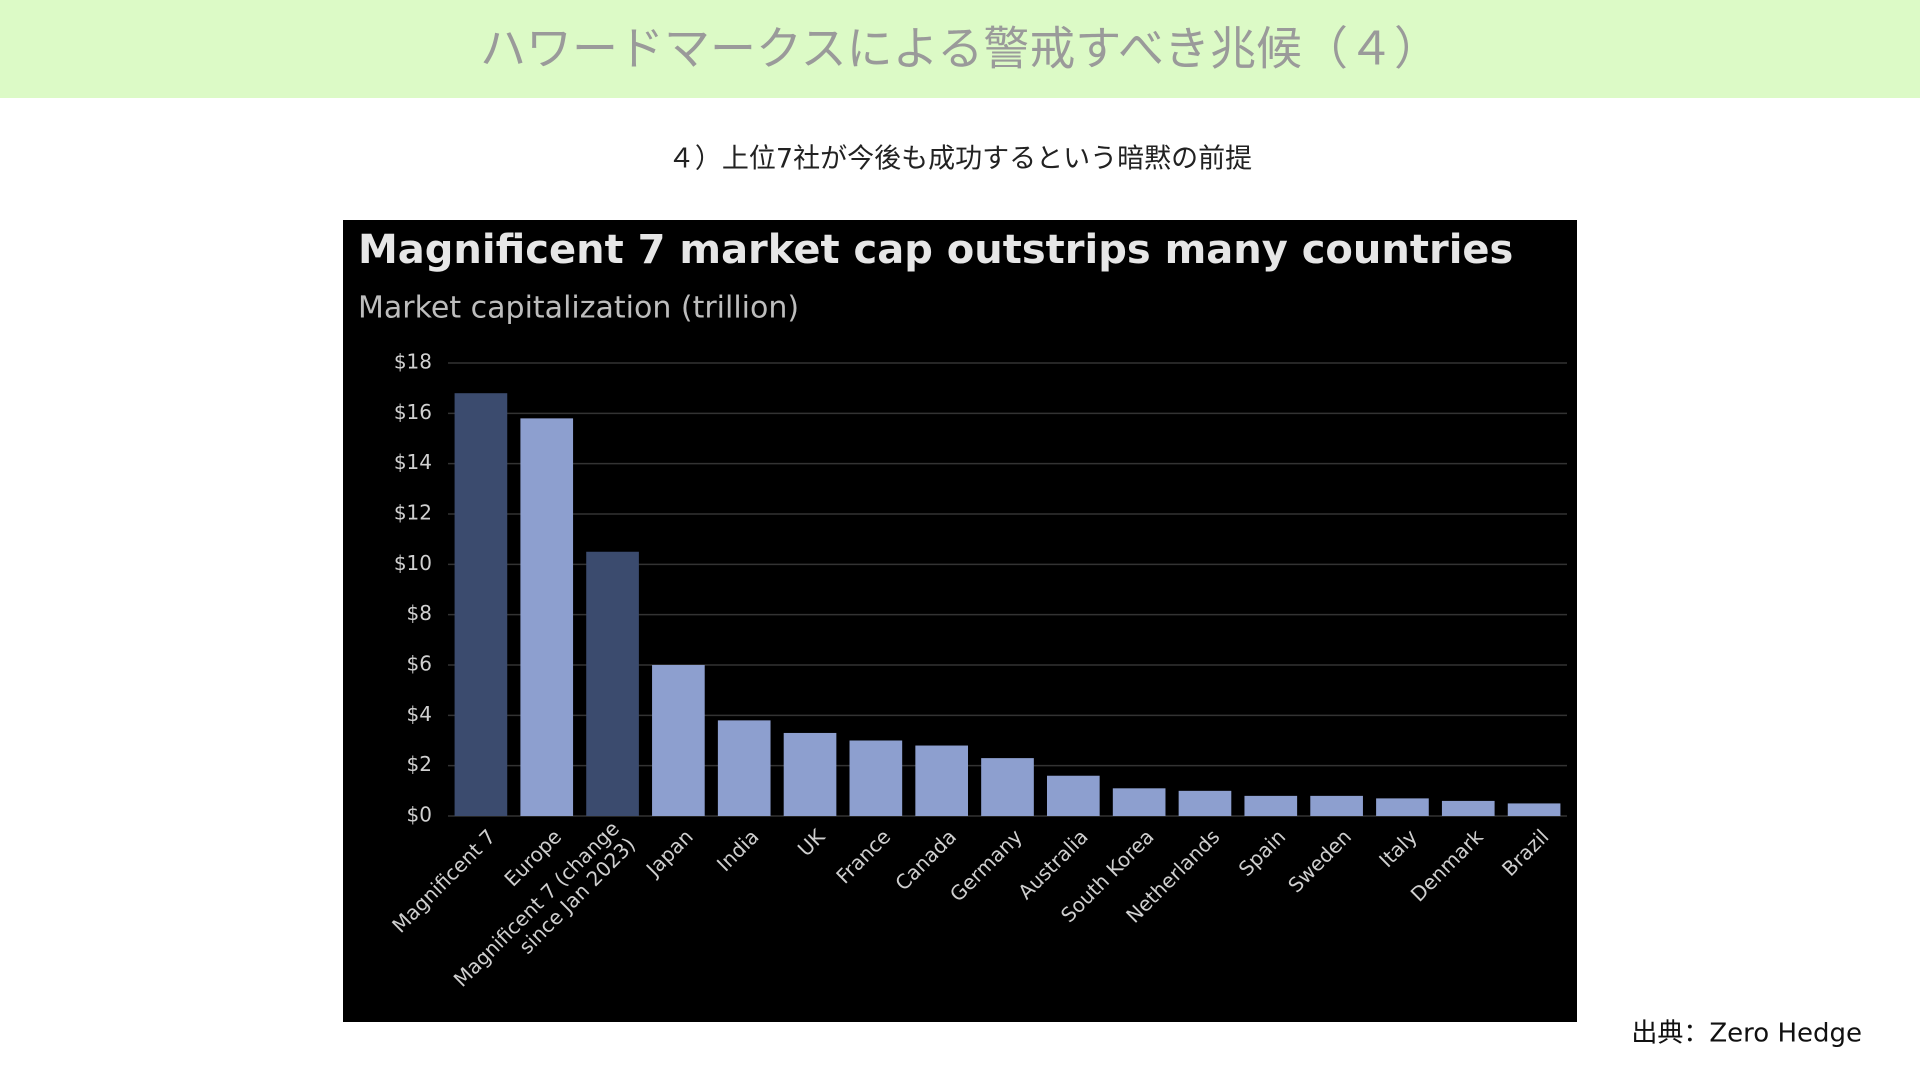 The width and height of the screenshot is (1920, 1084). Describe the element at coordinates (413, 412) in the screenshot. I see `y-tick-label: $16` at that location.